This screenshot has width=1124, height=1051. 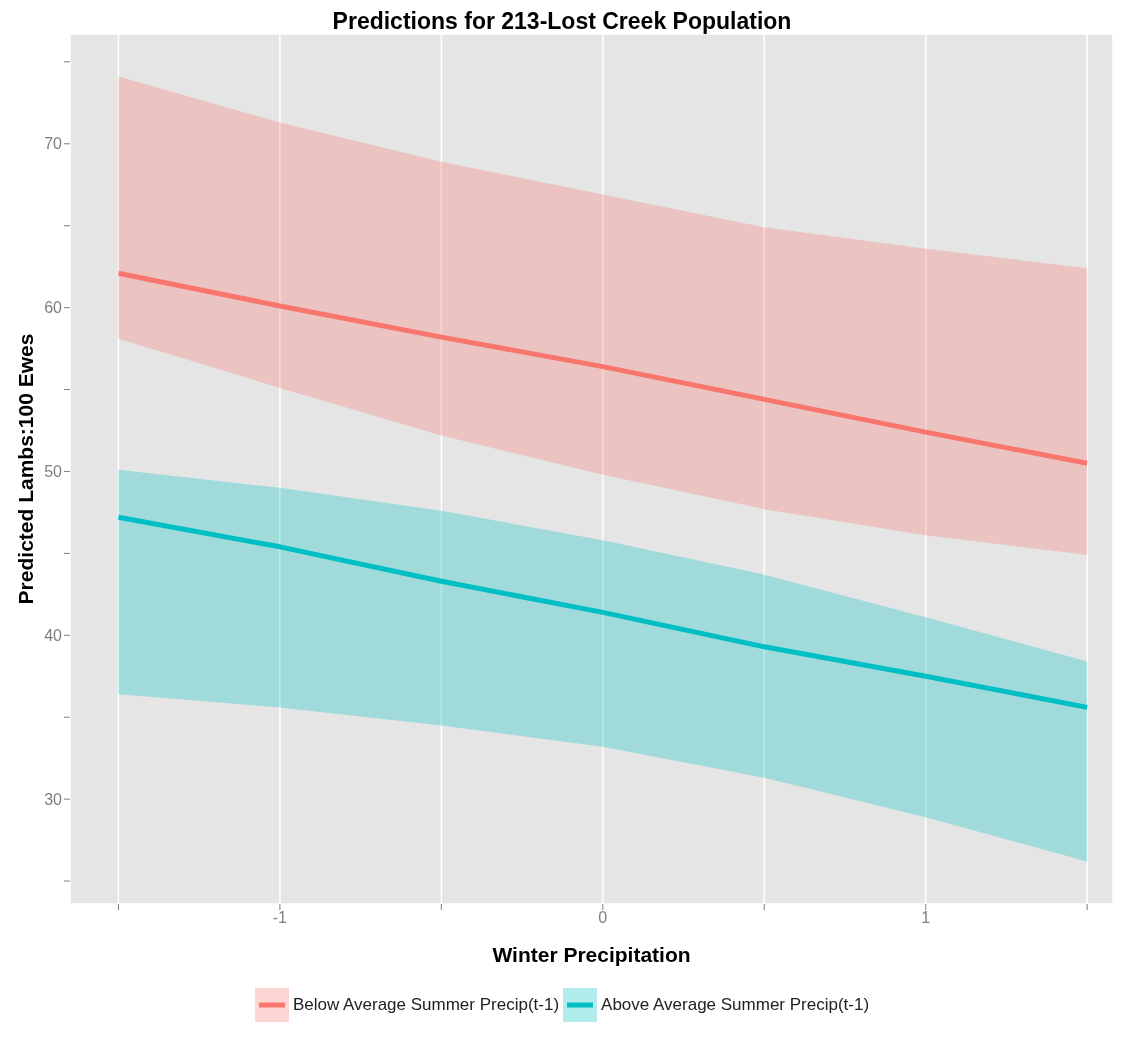 What do you see at coordinates (53, 635) in the screenshot?
I see `y-tick-label: 40` at bounding box center [53, 635].